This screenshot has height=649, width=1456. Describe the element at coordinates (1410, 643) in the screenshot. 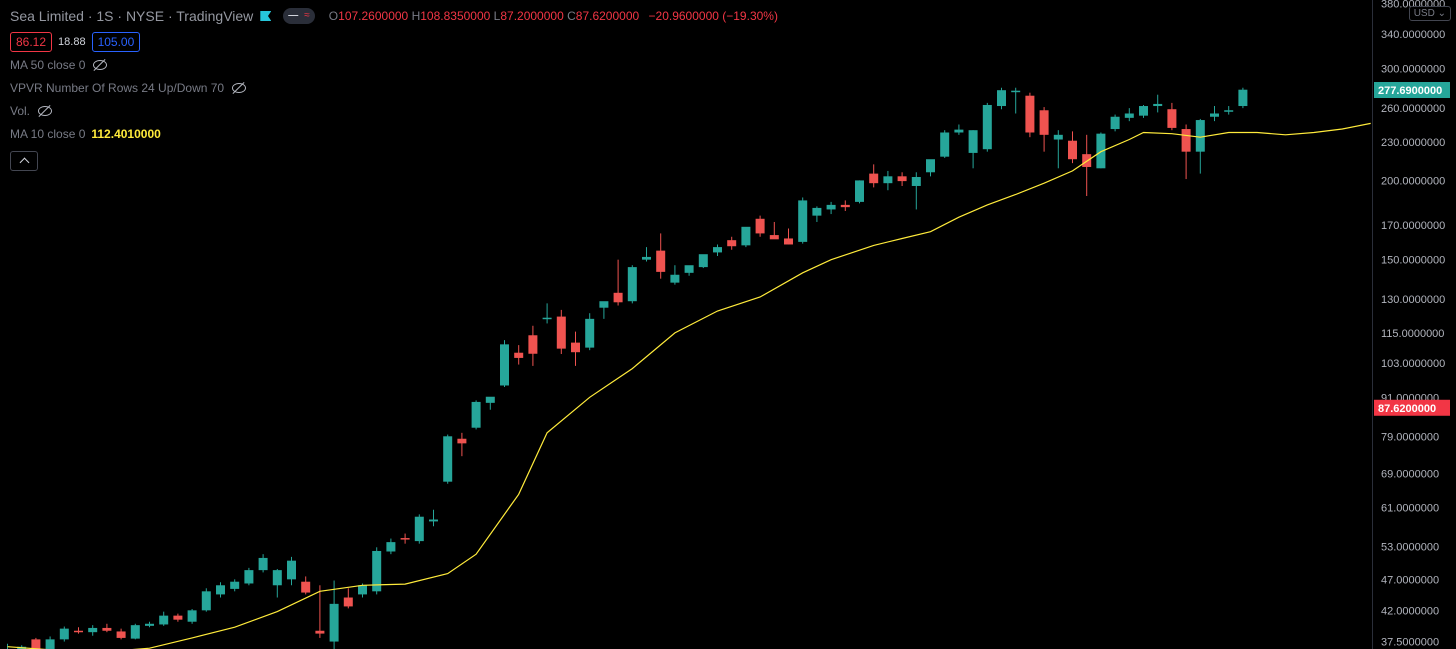

I see `price-tick-label: 37.5000000` at that location.